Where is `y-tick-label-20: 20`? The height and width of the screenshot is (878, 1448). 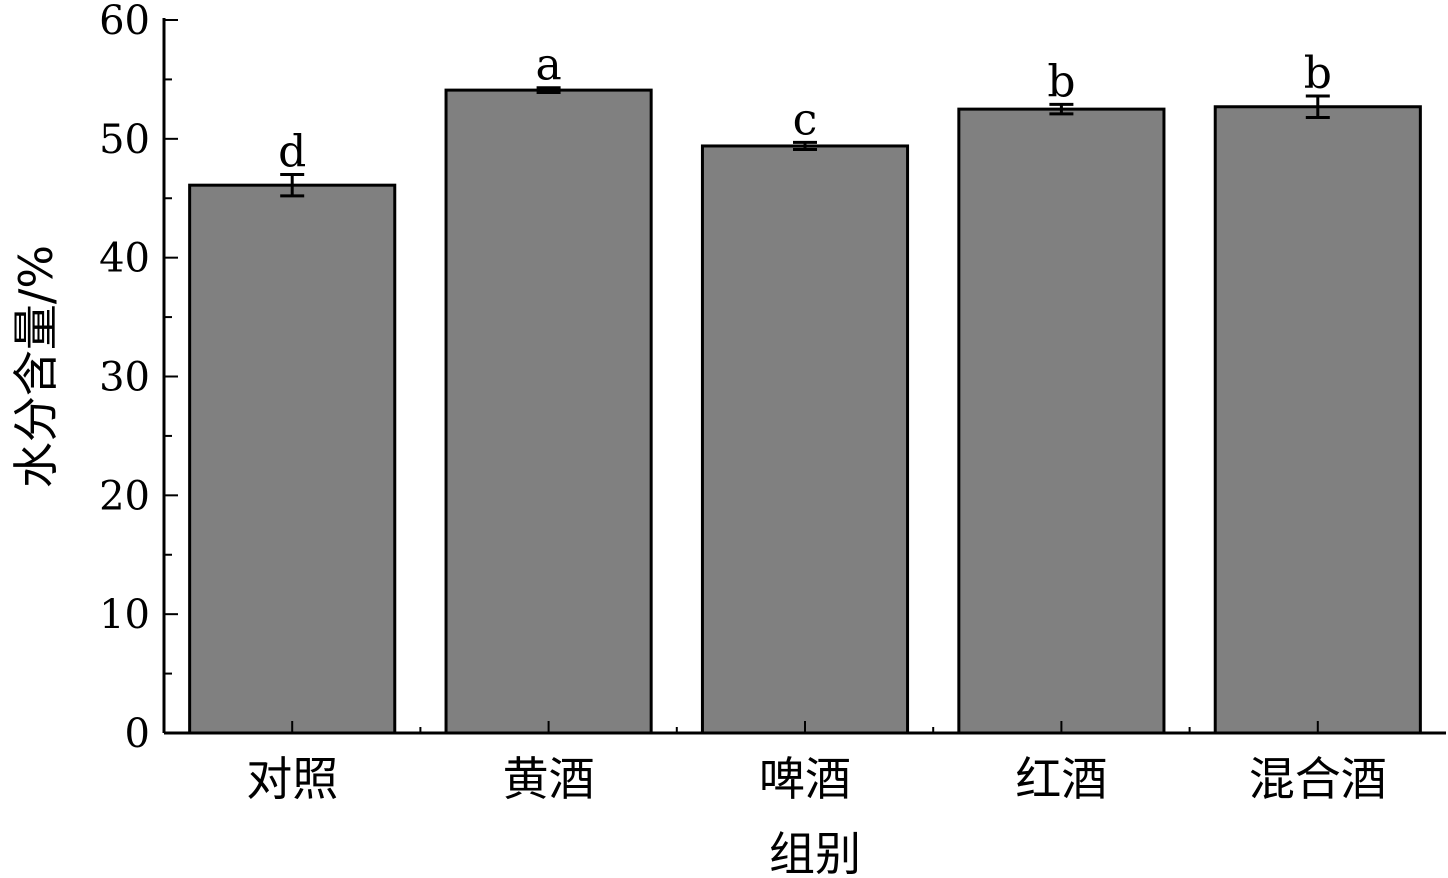
y-tick-label-20: 20 is located at coordinates (124, 496).